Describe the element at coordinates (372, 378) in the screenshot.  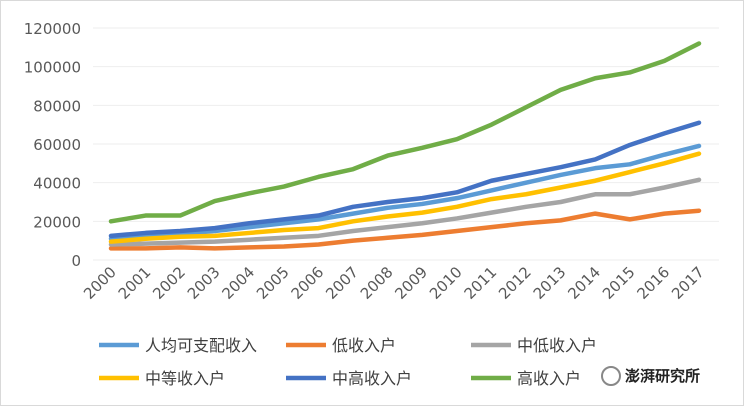
I see `legend-label: 中高收入户` at that location.